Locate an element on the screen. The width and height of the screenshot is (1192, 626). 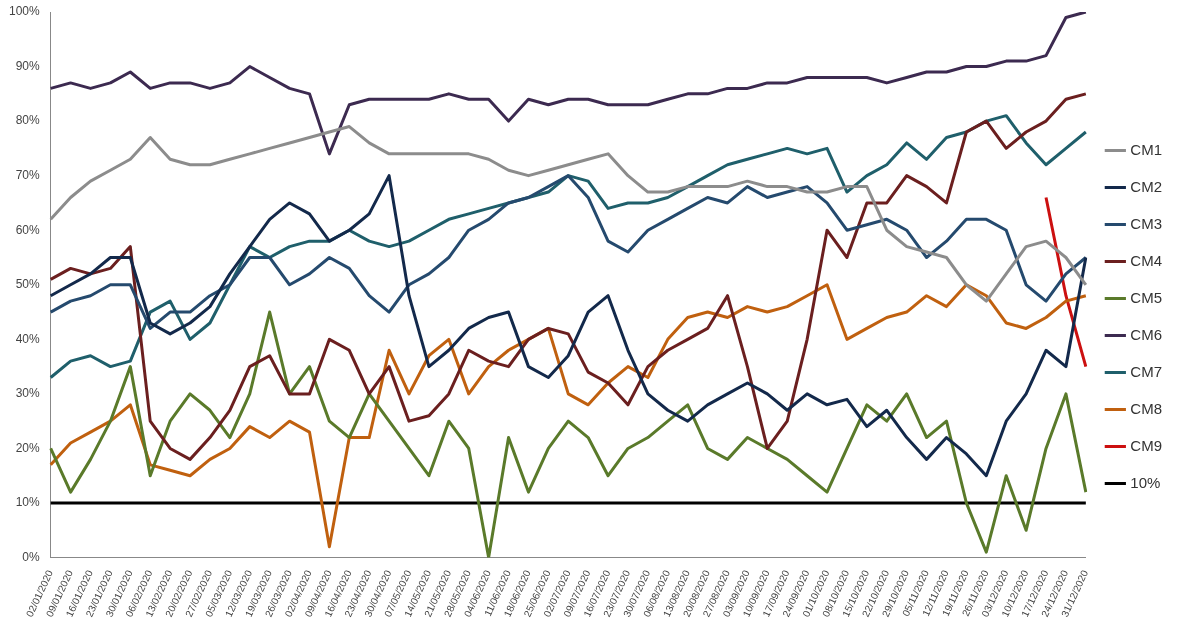
y-tick-label: 10% is located at coordinates (28, 502).